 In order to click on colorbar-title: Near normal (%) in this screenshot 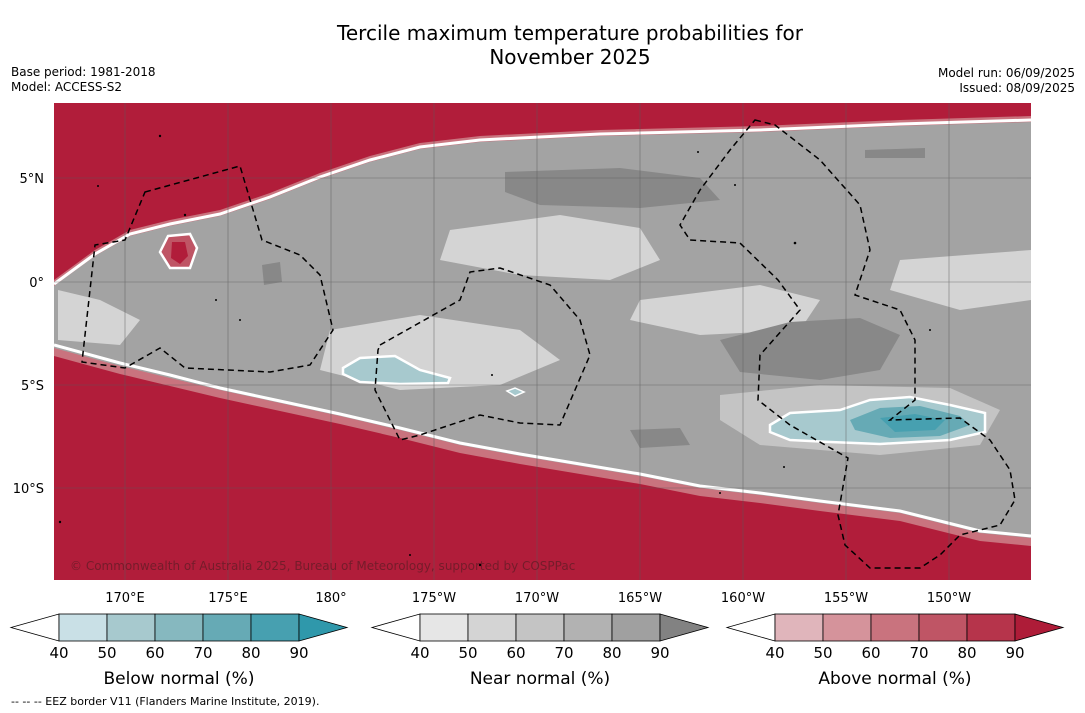, I will do `click(540, 679)`.